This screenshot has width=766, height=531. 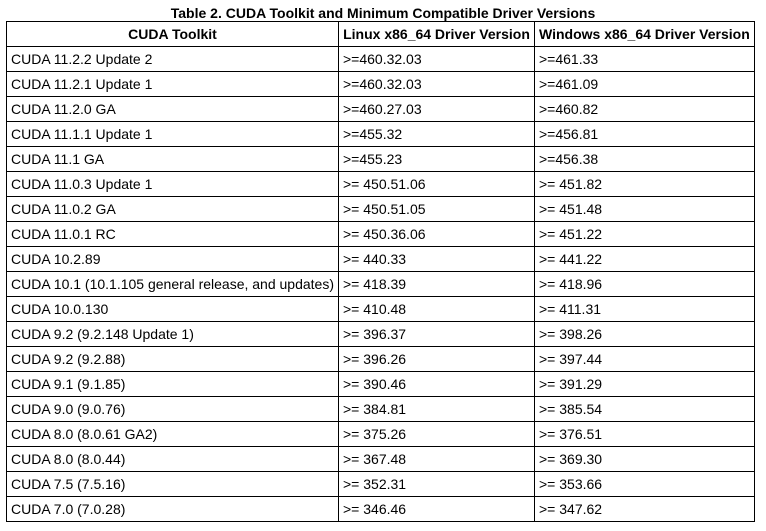 What do you see at coordinates (436, 484) in the screenshot?
I see `linux-driver-cell: >= 352.31` at bounding box center [436, 484].